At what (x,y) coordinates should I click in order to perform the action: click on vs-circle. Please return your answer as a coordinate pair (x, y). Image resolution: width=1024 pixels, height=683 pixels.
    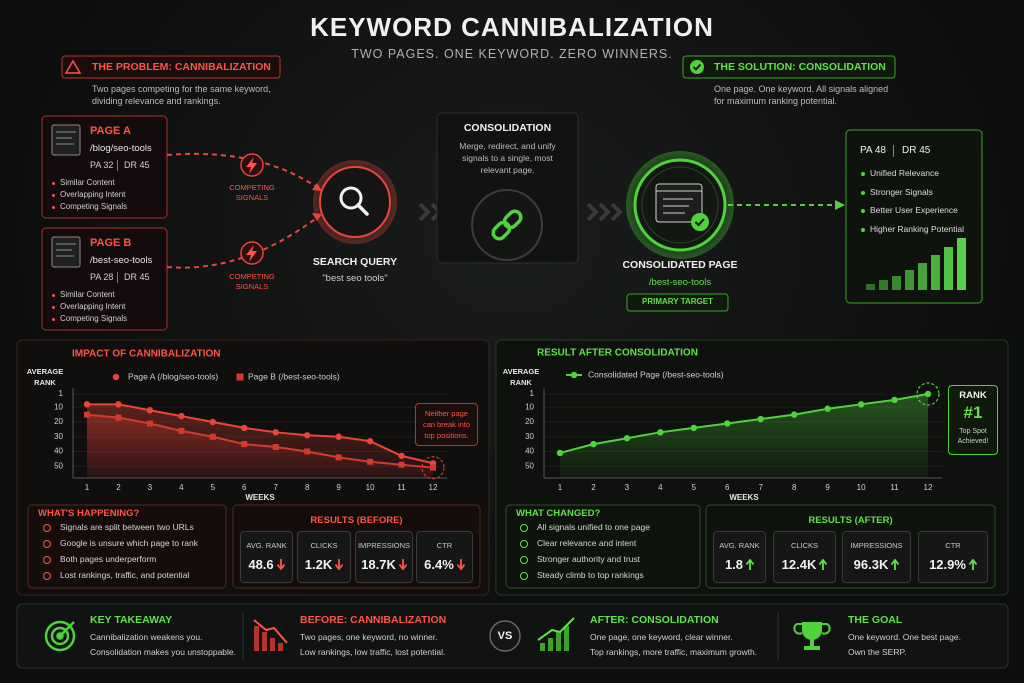
    Looking at the image, I should click on (505, 636).